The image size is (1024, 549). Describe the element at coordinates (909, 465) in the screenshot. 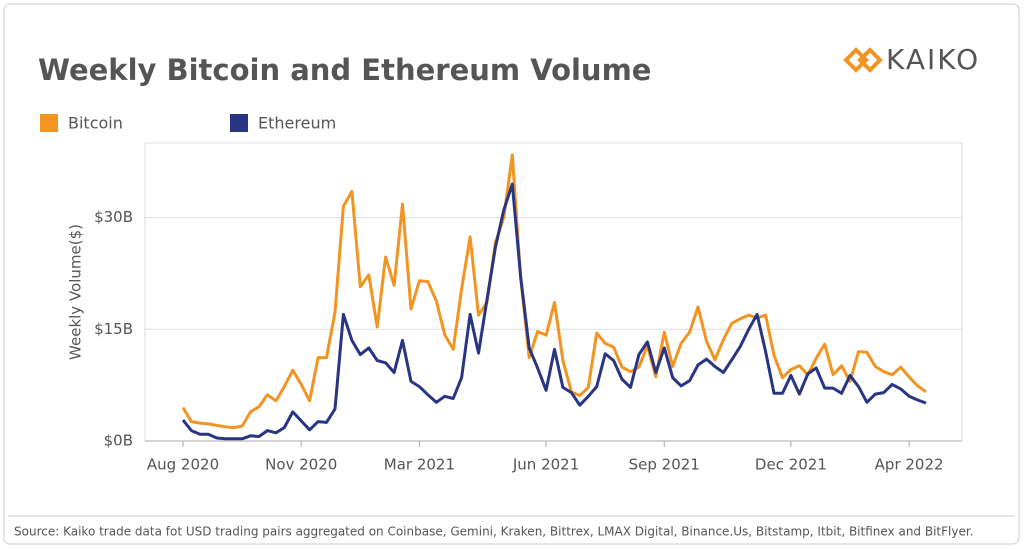

I see `x-tick-label: Apr 2022` at that location.